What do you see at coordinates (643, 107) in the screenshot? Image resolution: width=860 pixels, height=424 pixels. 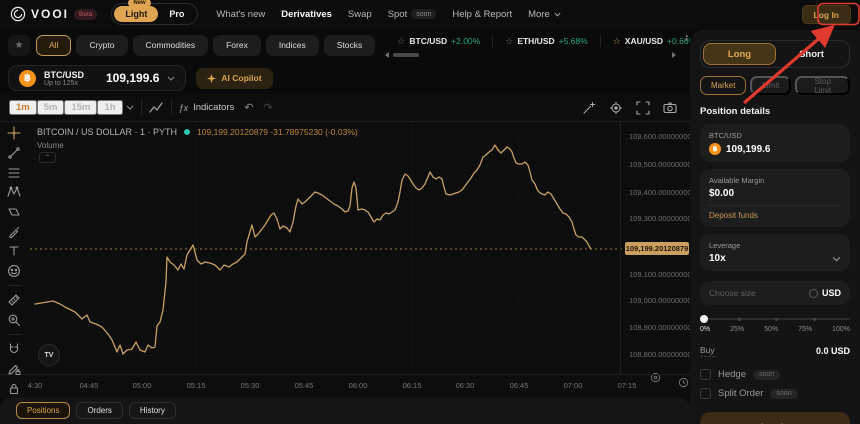 I see `fullscreen-icon` at bounding box center [643, 107].